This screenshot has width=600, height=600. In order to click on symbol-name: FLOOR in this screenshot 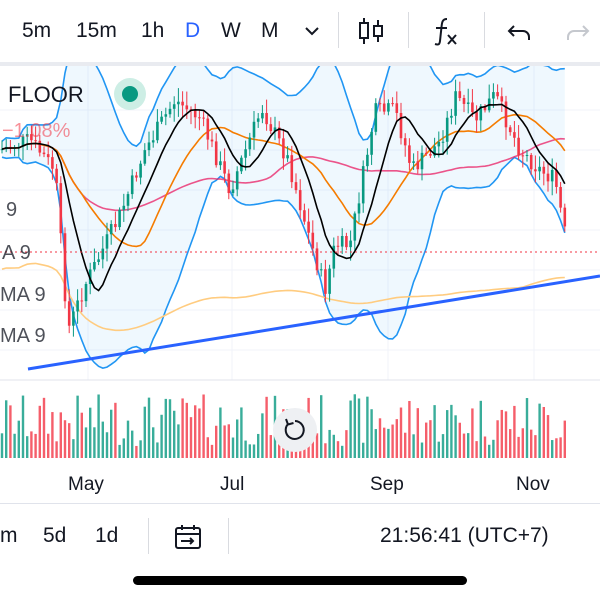, I will do `click(46, 94)`.